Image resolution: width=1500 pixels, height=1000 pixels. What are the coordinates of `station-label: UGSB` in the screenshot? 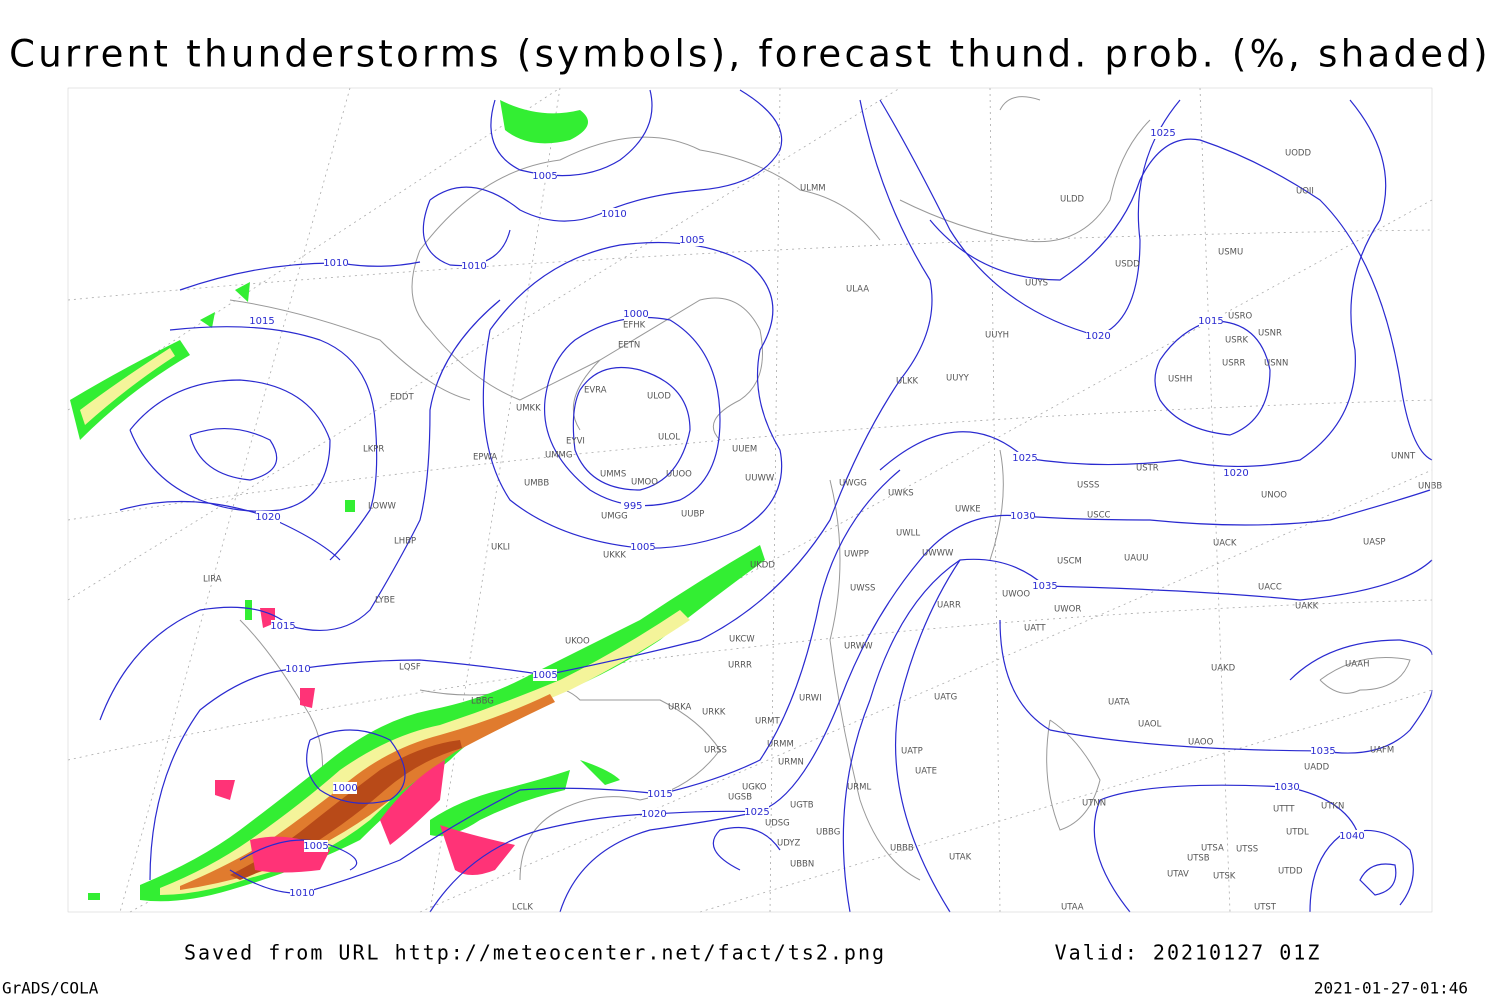 It's located at (740, 798).